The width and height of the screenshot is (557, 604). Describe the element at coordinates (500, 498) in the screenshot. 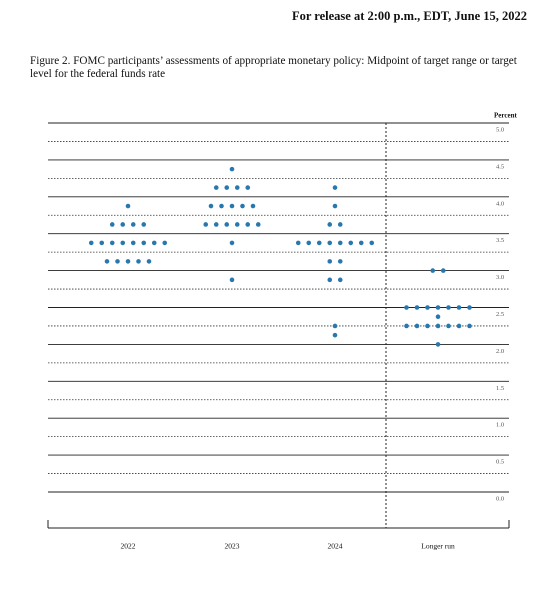

I see `y-tick-label: 0.0` at that location.